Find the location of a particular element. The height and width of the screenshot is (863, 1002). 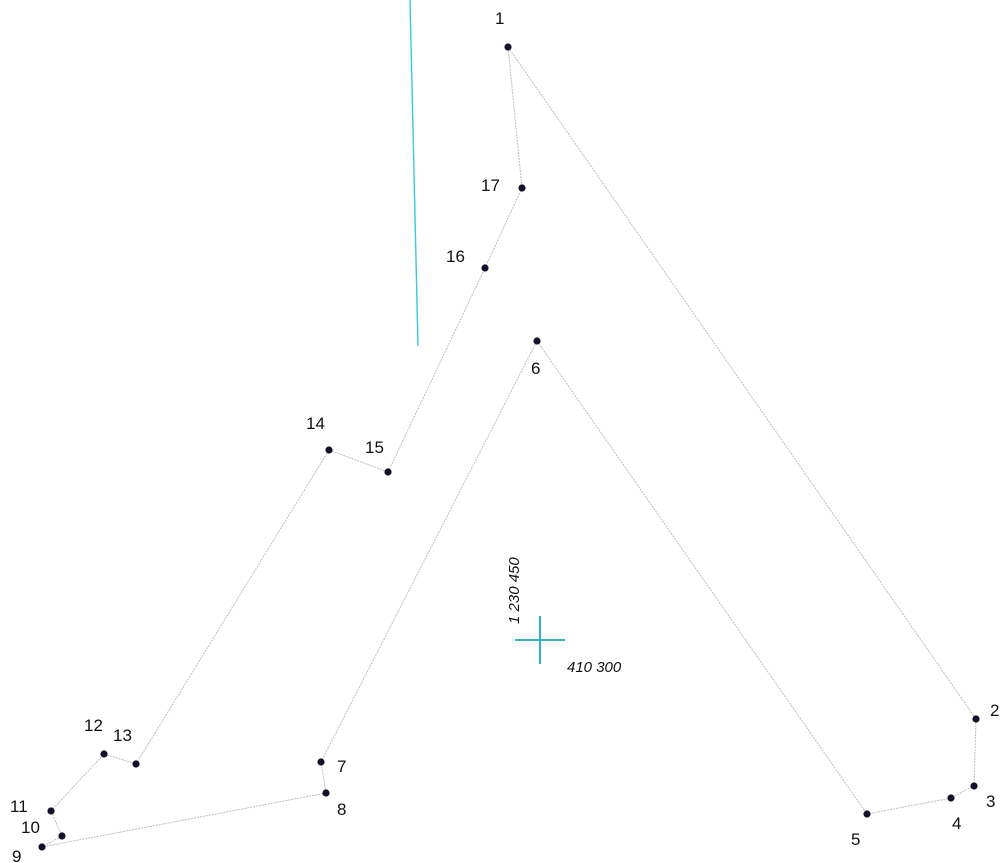

point-label-9: 9 is located at coordinates (16, 855).